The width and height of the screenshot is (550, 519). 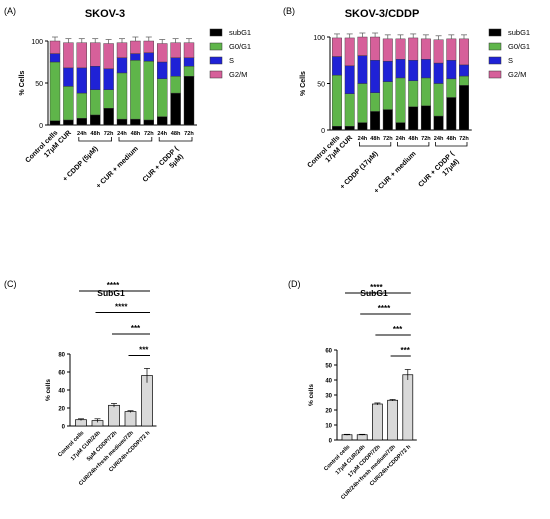 What do you see at coordinates (510, 60) in the screenshot?
I see `legend-label: S` at bounding box center [510, 60].